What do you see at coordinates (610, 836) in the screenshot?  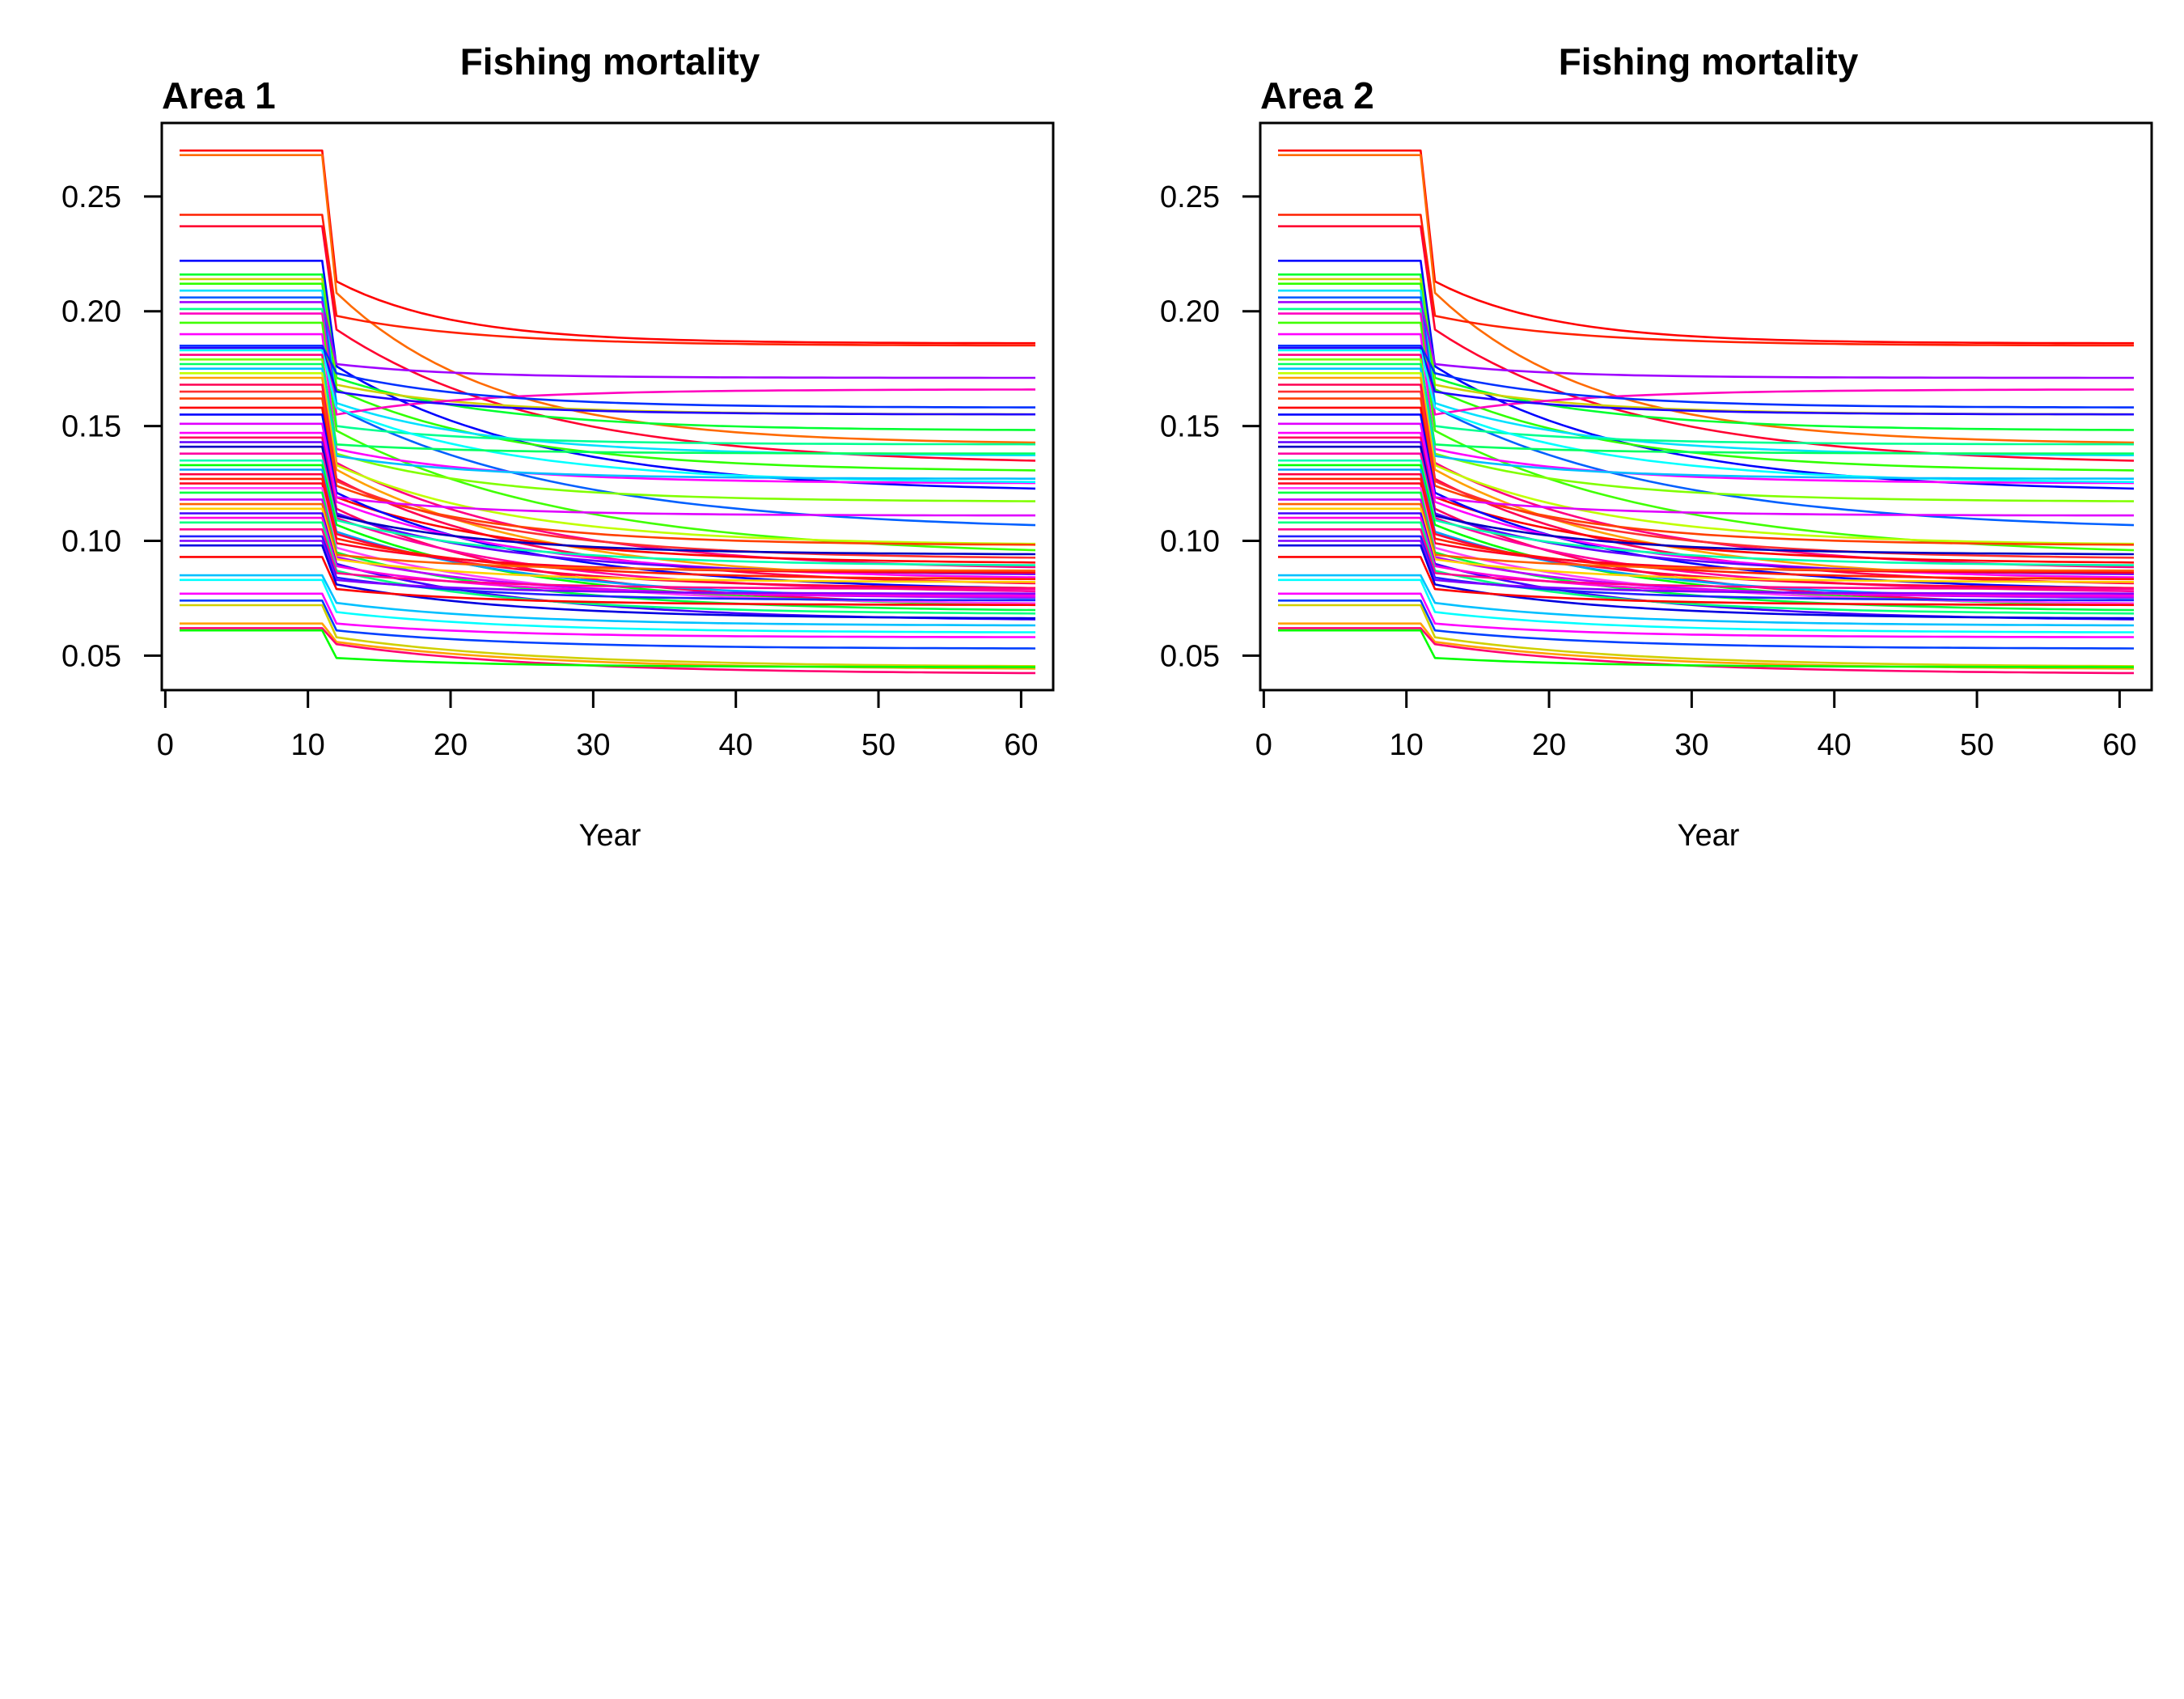 I see `x-axis-title: Year` at bounding box center [610, 836].